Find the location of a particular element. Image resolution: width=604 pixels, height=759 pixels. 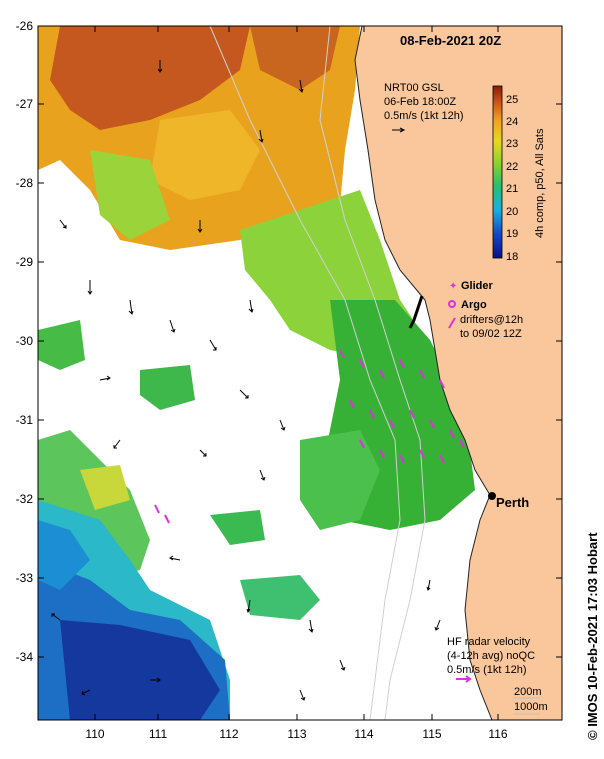

colorbar is located at coordinates (497, 172).